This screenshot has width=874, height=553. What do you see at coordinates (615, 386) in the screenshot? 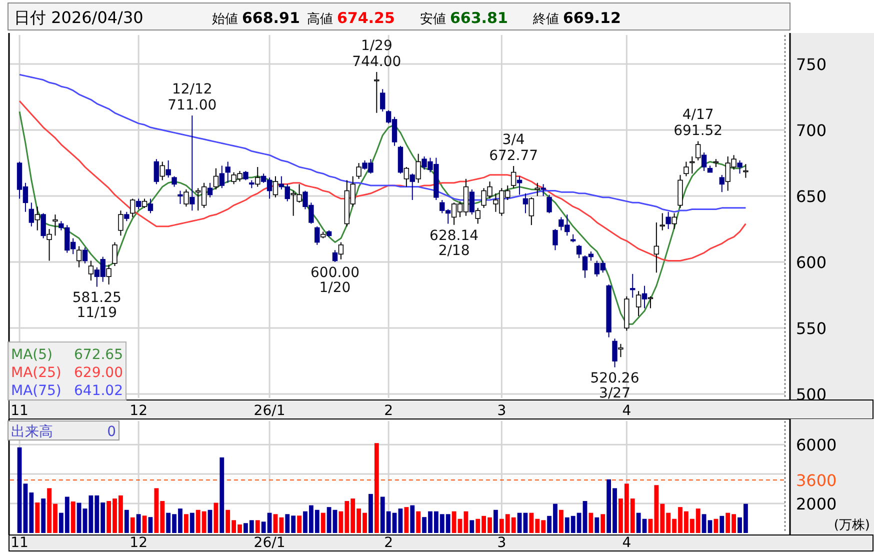
I see `annotation: 520.26 3/27` at bounding box center [615, 386].